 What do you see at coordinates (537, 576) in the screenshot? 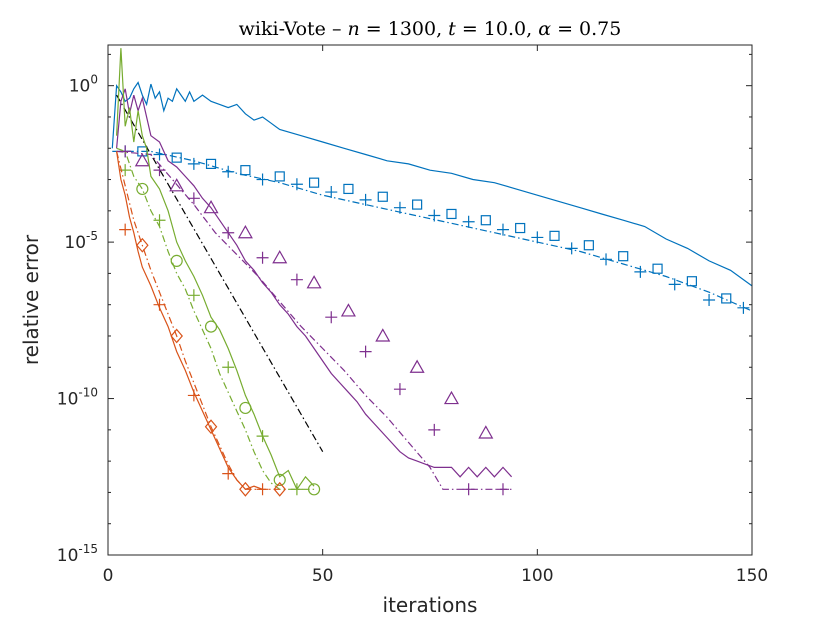
I see `x-tick-label: 100` at bounding box center [537, 576].